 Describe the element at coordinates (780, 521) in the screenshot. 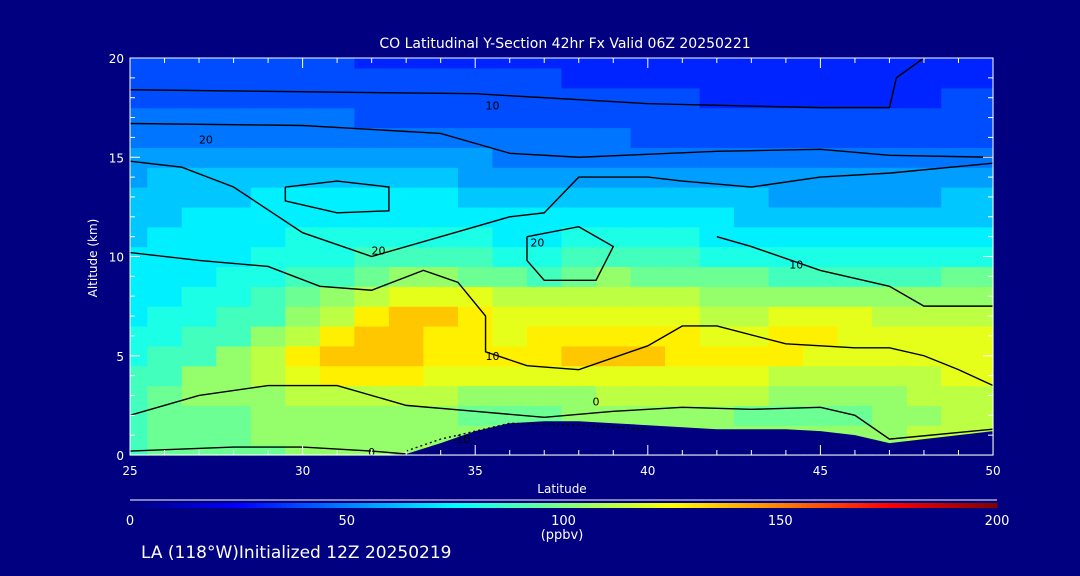

I see `colorbar-tick-label: 150` at that location.